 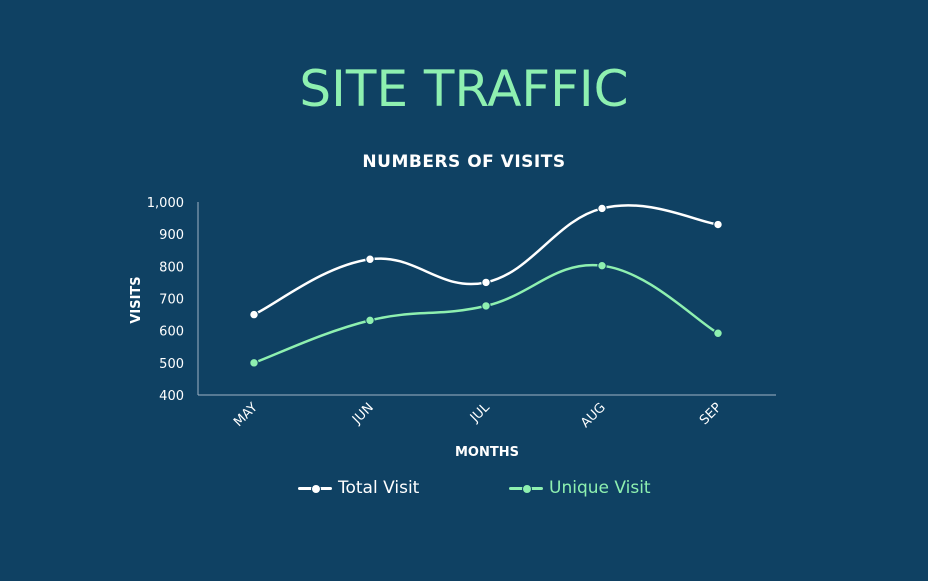 What do you see at coordinates (165, 203) in the screenshot?
I see `y-tick-label: 1,000` at bounding box center [165, 203].